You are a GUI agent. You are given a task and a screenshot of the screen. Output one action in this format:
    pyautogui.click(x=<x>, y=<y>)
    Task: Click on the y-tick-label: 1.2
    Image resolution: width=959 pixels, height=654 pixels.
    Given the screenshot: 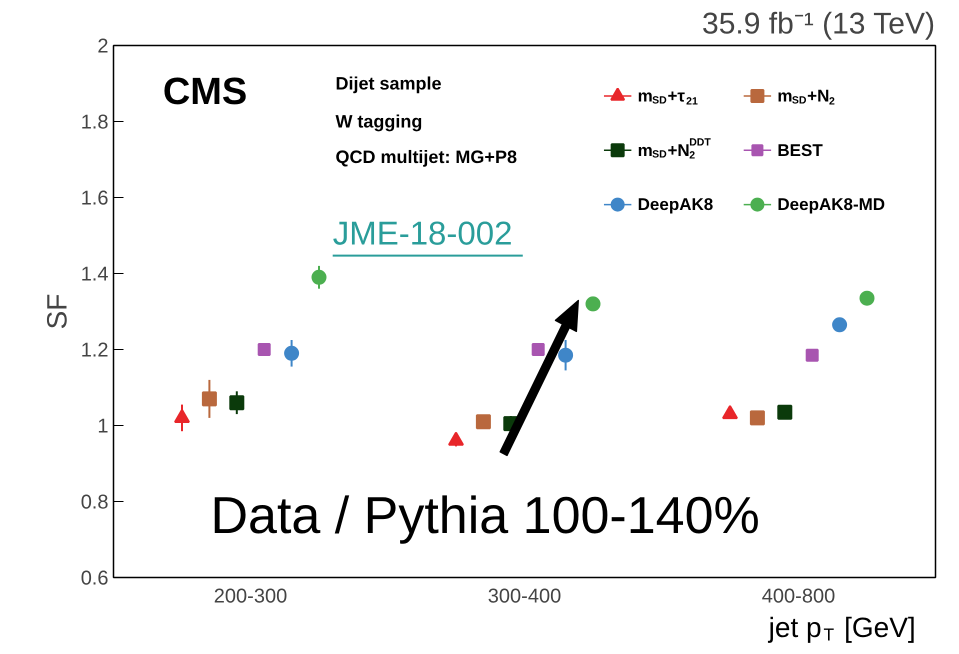 What is the action you would take?
    pyautogui.click(x=94, y=351)
    